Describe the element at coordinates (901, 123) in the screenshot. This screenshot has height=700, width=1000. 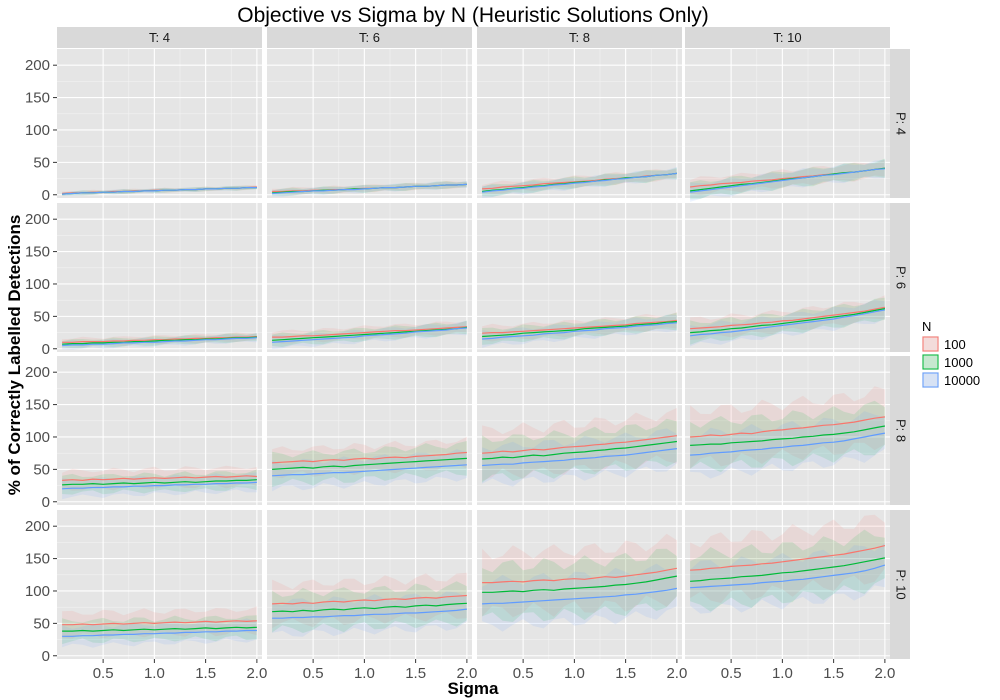
I see `facet-strip-row-label: P: 4` at that location.